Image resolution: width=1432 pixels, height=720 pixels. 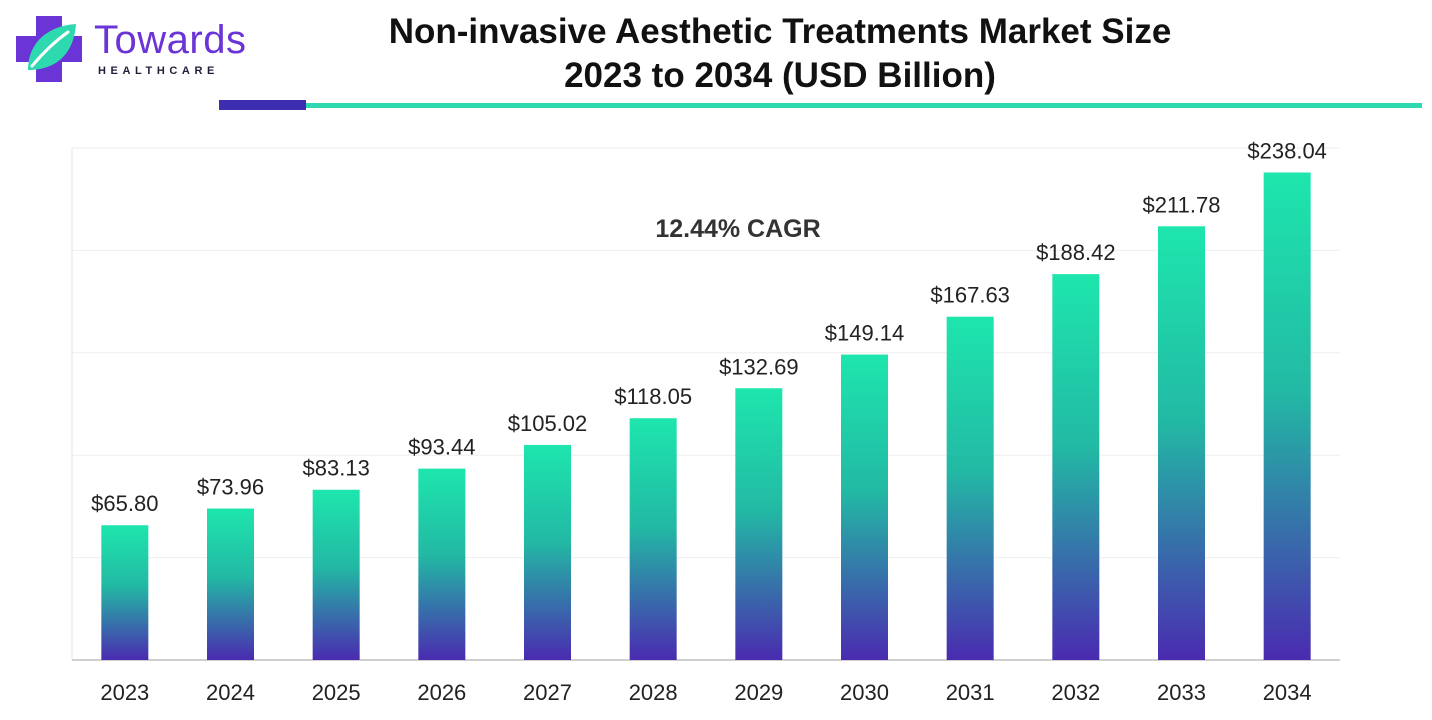 I want to click on bar-2032, so click(x=1076, y=467).